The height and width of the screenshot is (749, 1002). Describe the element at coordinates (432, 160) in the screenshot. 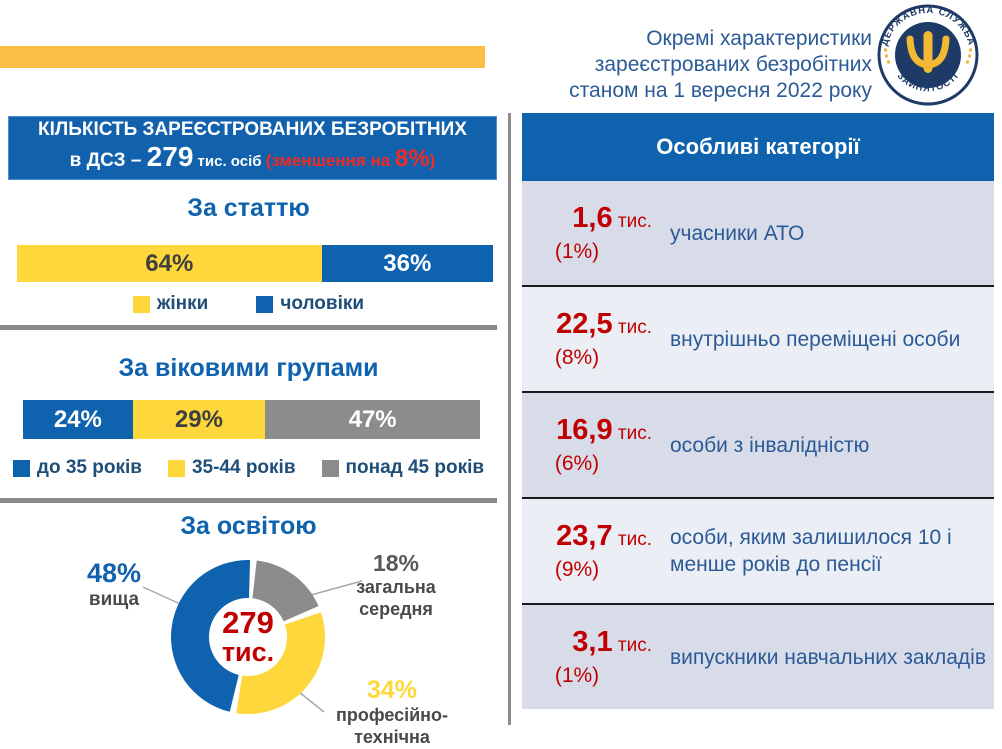

I see `summary-note-suffix: )` at that location.